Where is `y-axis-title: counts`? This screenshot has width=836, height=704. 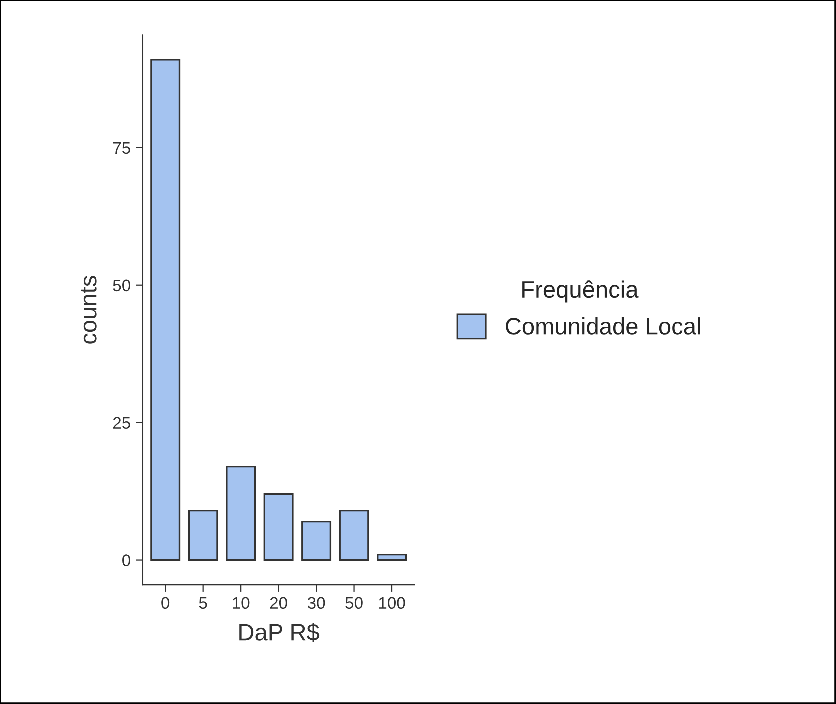 y-axis-title: counts is located at coordinates (89, 310).